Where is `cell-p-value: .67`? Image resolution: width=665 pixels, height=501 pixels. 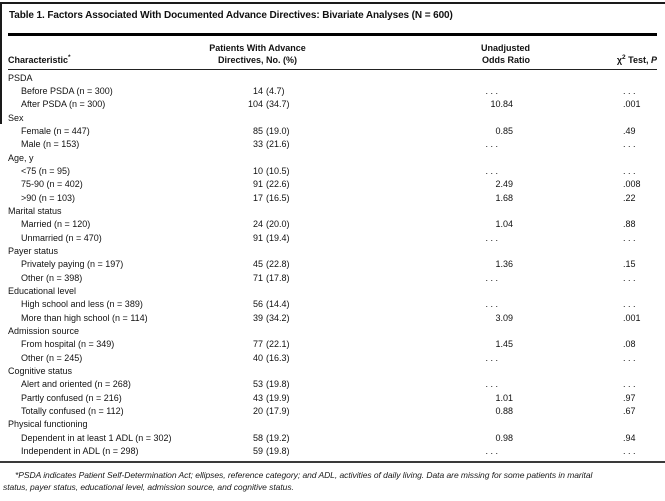
cell-p-value: .67 is located at coordinates (629, 410).